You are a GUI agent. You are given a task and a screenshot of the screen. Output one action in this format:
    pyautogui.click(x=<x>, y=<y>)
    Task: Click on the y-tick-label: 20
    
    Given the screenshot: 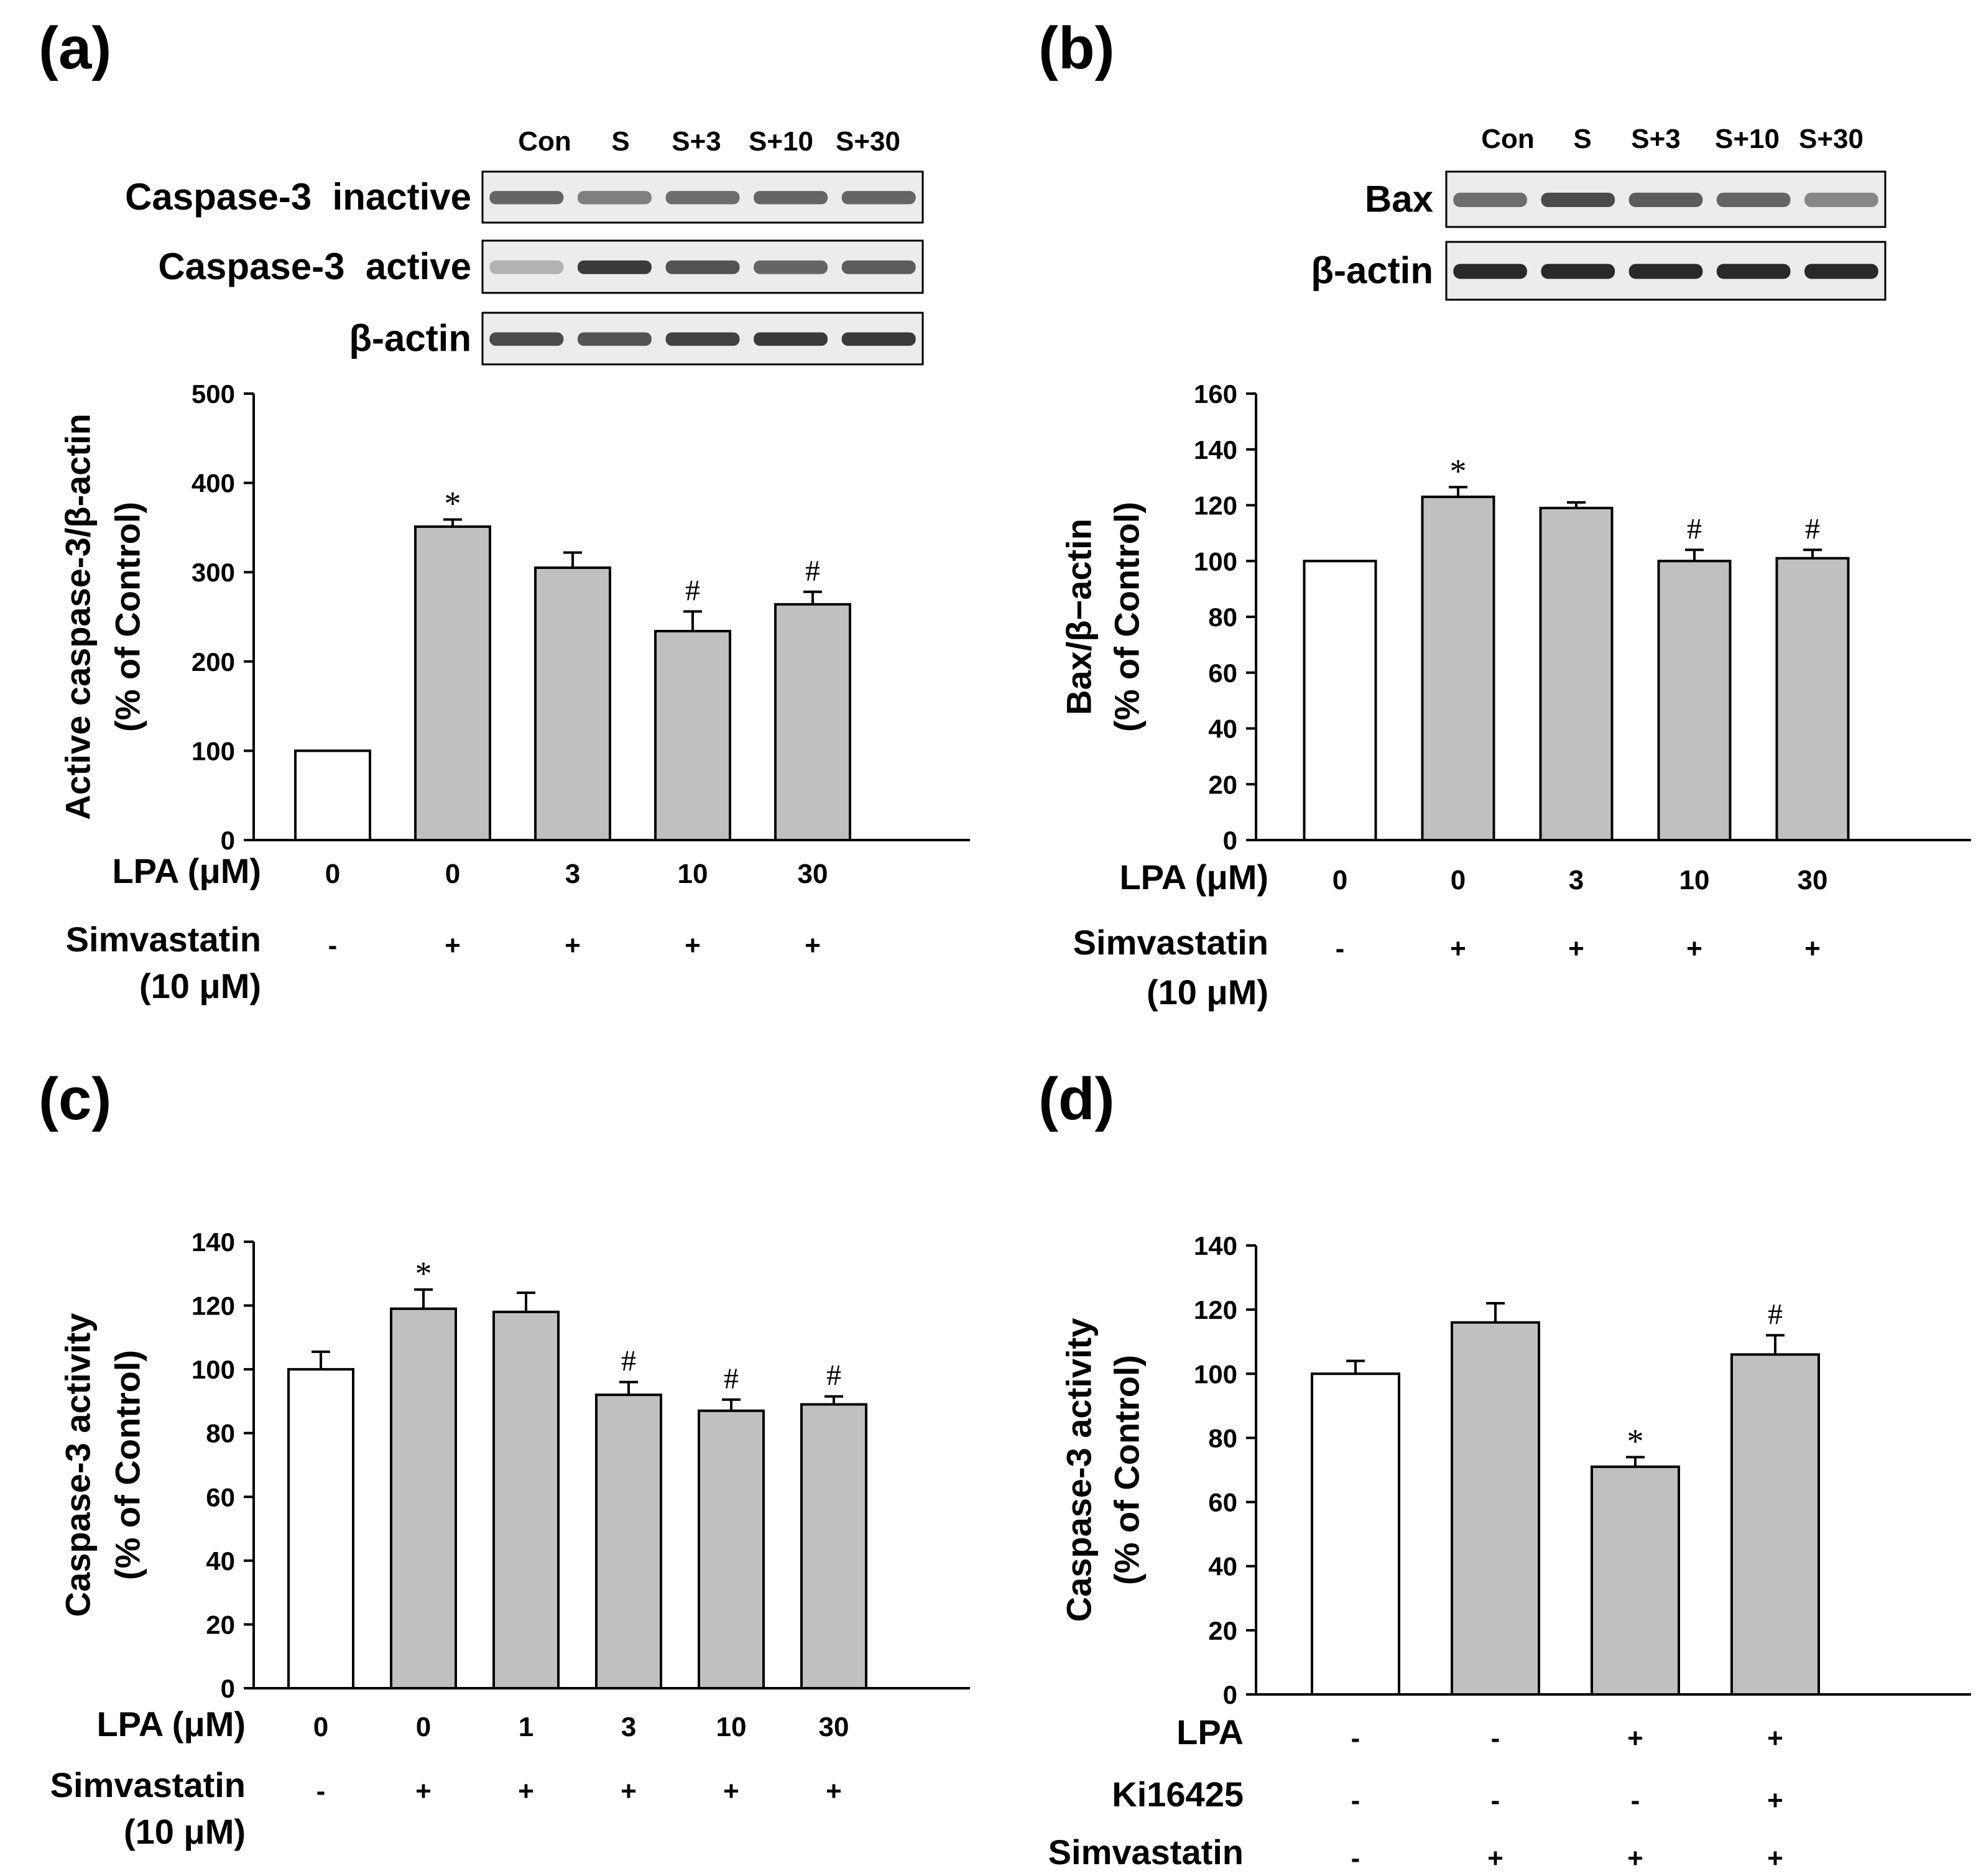 What is the action you would take?
    pyautogui.click(x=1222, y=1630)
    